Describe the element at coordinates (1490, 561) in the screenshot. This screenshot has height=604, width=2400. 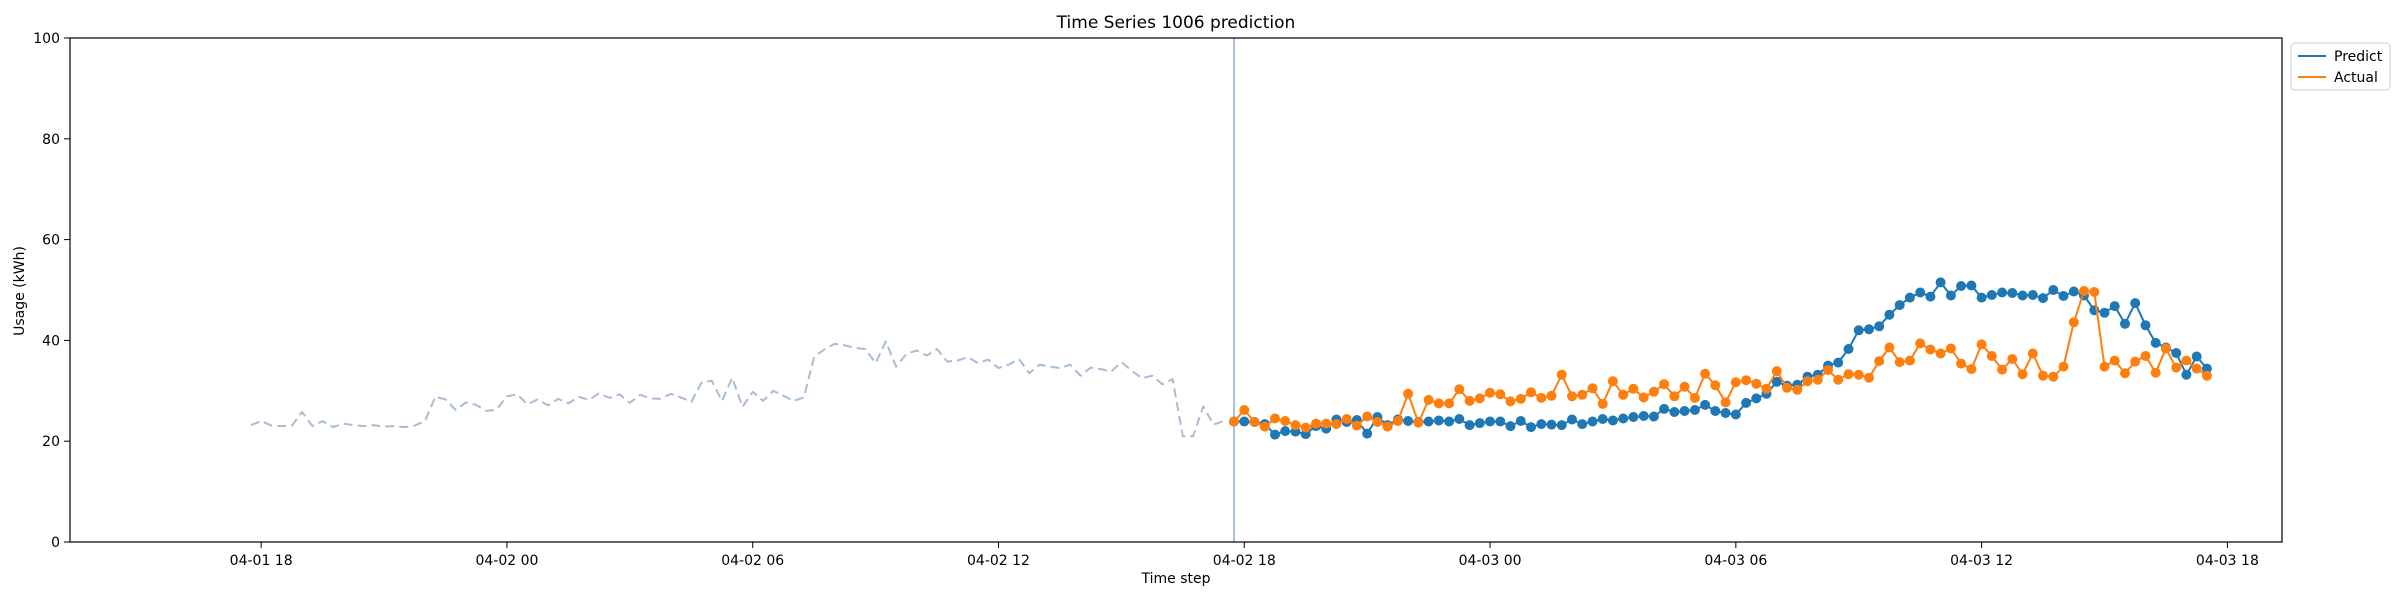
I see `x-tick-label: 04-03 00` at that location.